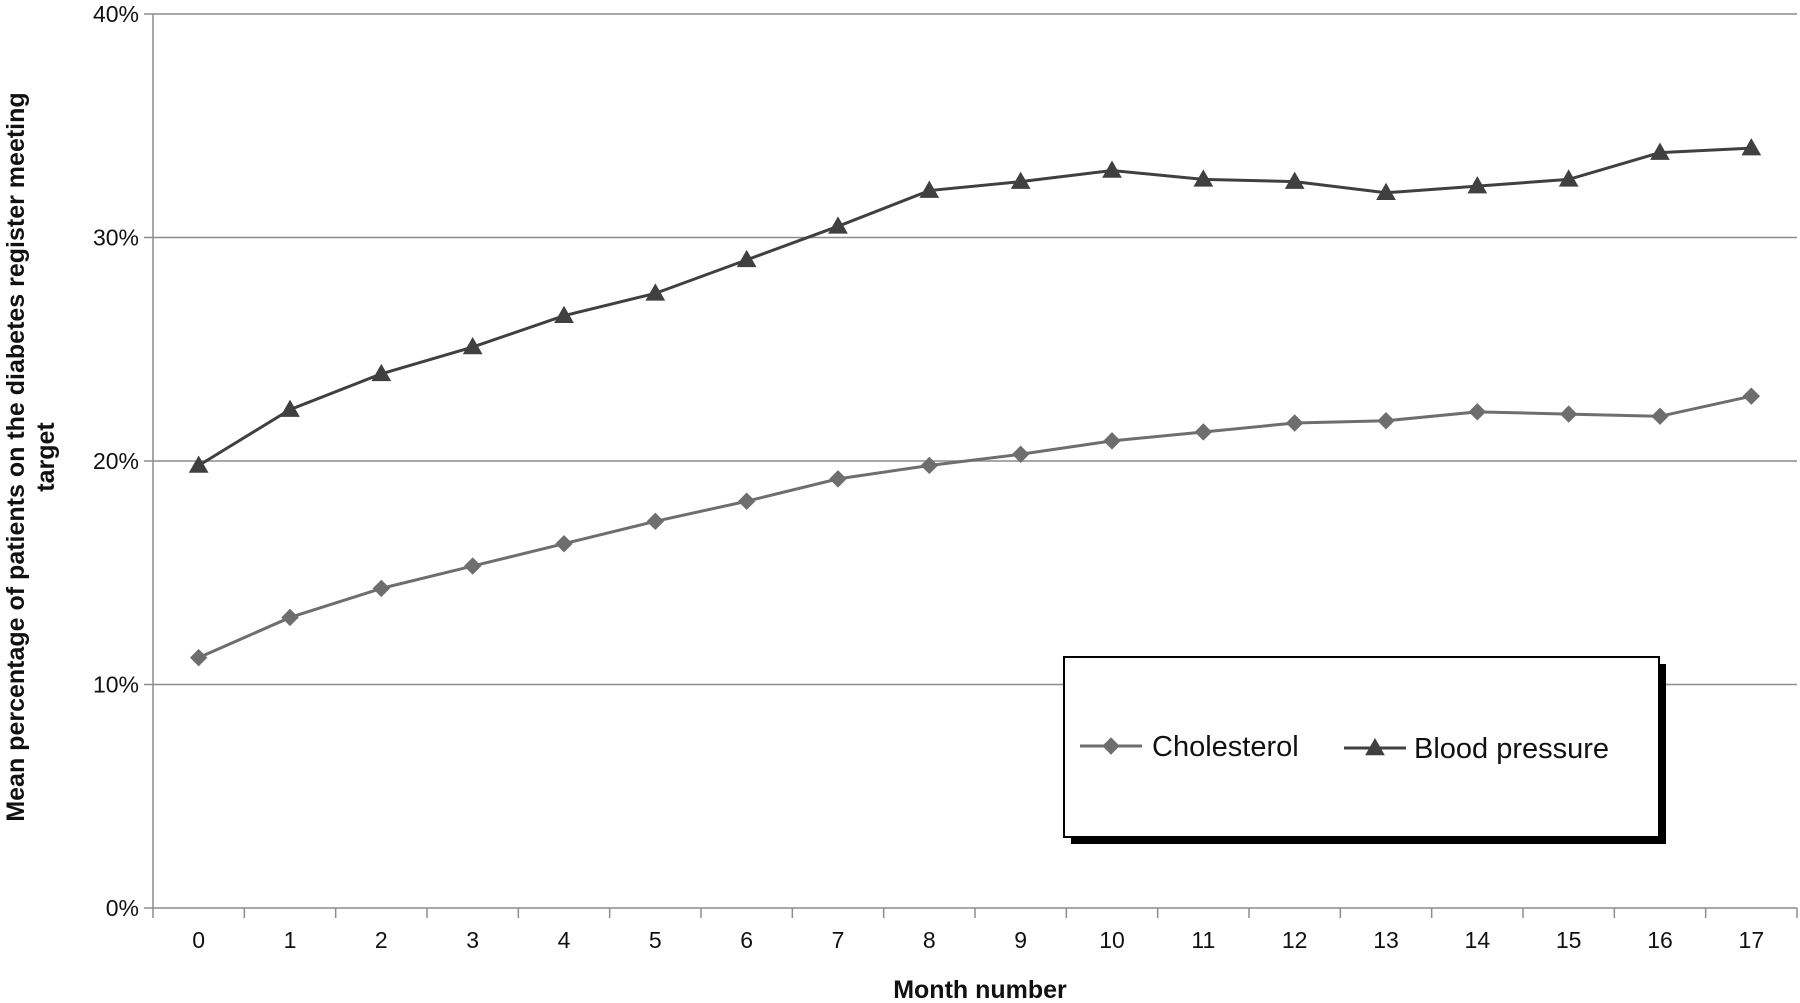 This screenshot has height=1003, width=1800. Describe the element at coordinates (1386, 940) in the screenshot. I see `x-tick-label: 13` at that location.